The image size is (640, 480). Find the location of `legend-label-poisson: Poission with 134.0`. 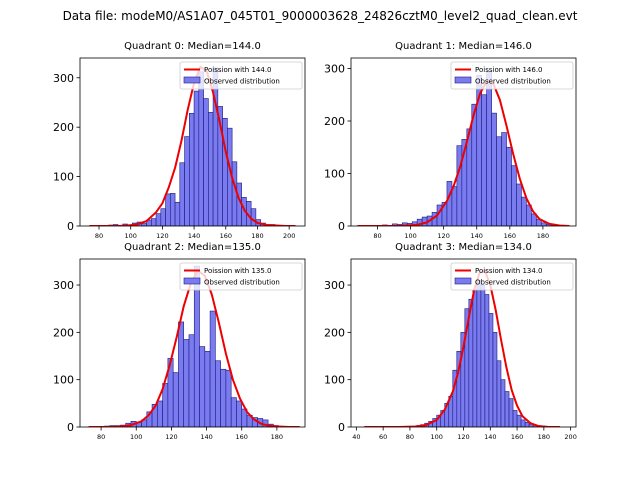

legend-label-poisson: Poission with 134.0 is located at coordinates (509, 271).